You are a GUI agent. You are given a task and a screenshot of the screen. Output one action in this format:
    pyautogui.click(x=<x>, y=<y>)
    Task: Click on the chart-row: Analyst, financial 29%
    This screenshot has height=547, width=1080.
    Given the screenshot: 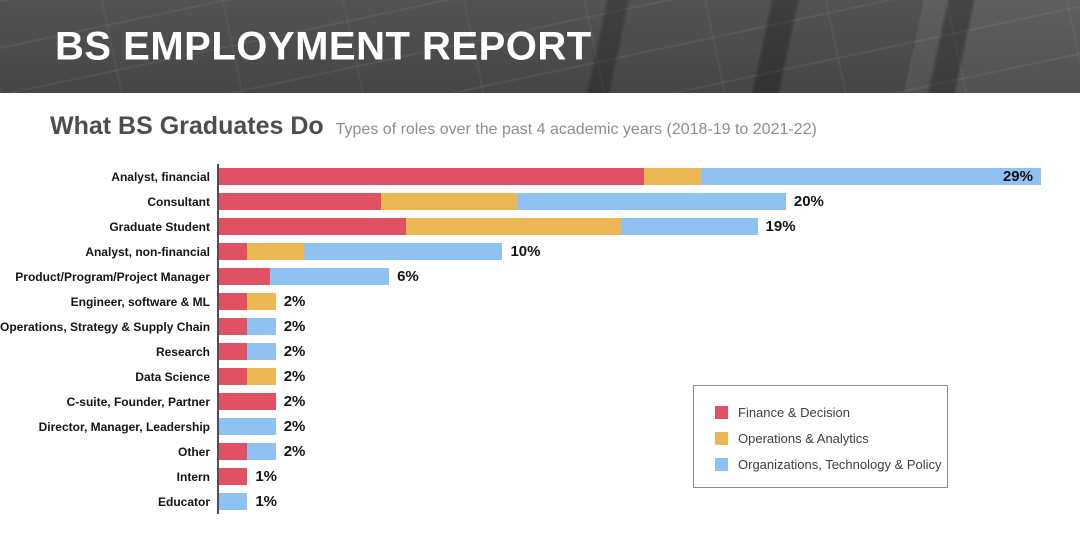 What is the action you would take?
    pyautogui.click(x=540, y=176)
    